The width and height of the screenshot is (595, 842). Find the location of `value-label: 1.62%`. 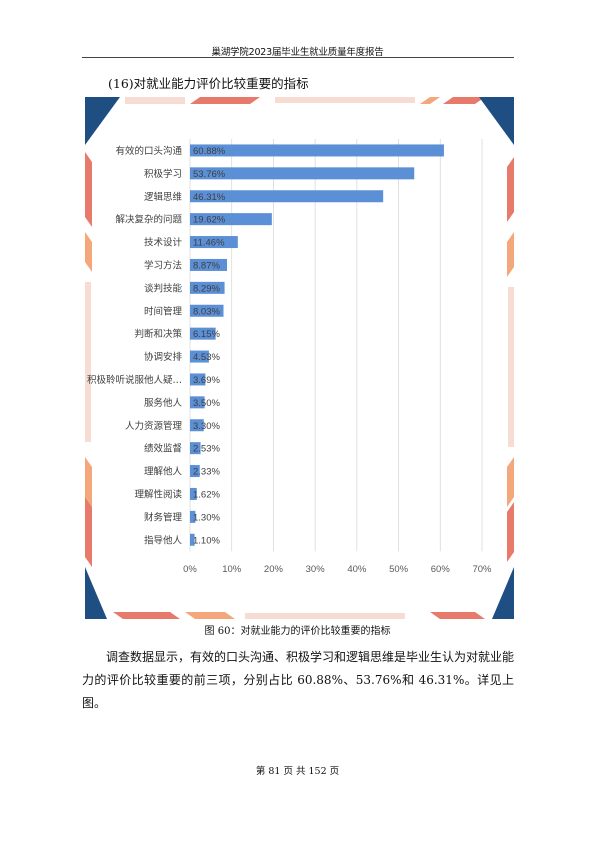

value-label: 1.62% is located at coordinates (206, 494).